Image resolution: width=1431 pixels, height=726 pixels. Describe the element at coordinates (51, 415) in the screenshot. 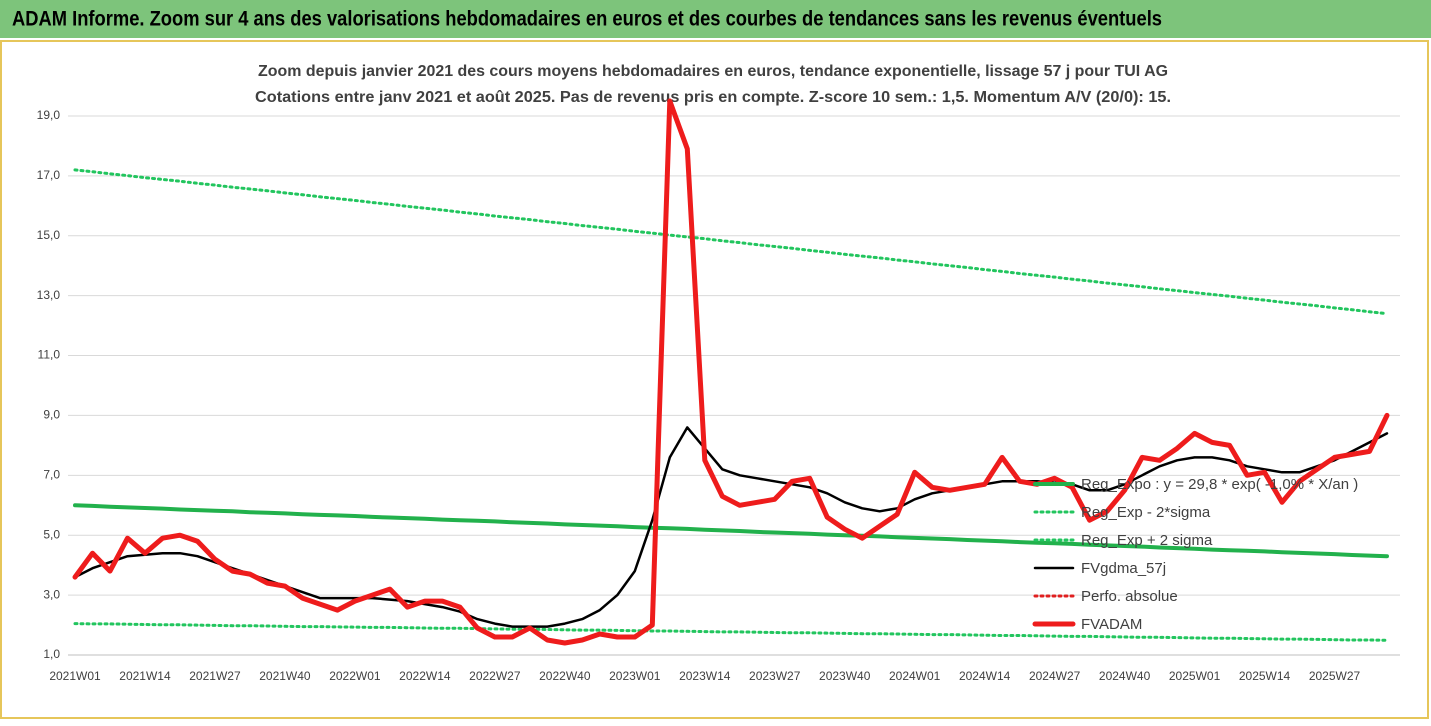

I see `y-tick-label: 9,0` at that location.